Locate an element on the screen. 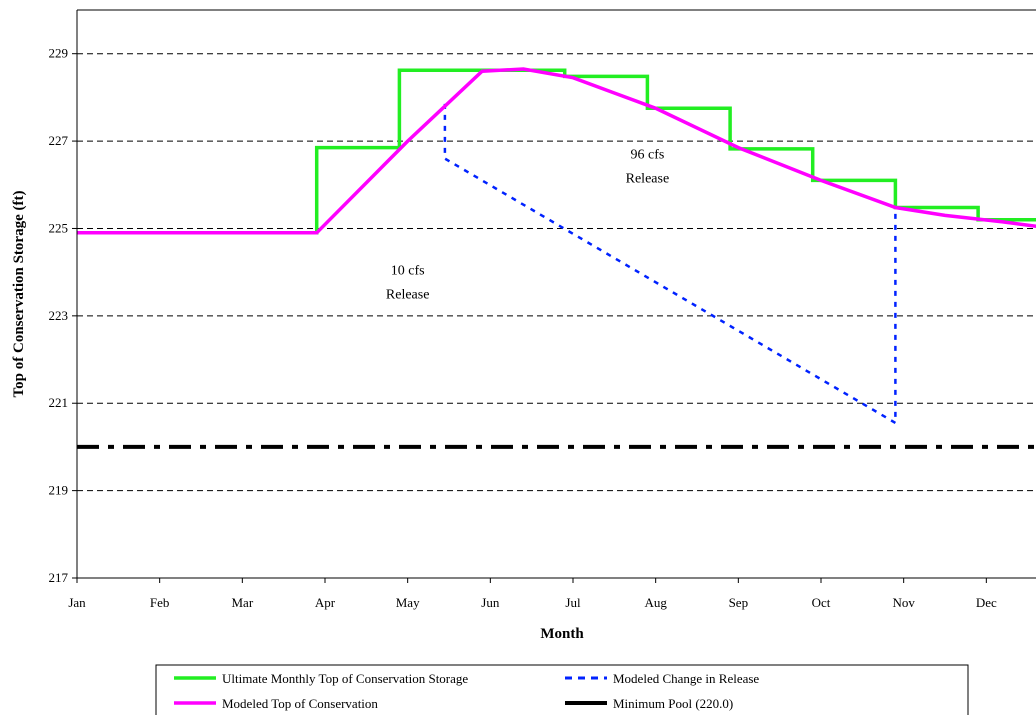  x-tick-label: Jan is located at coordinates (77, 602).